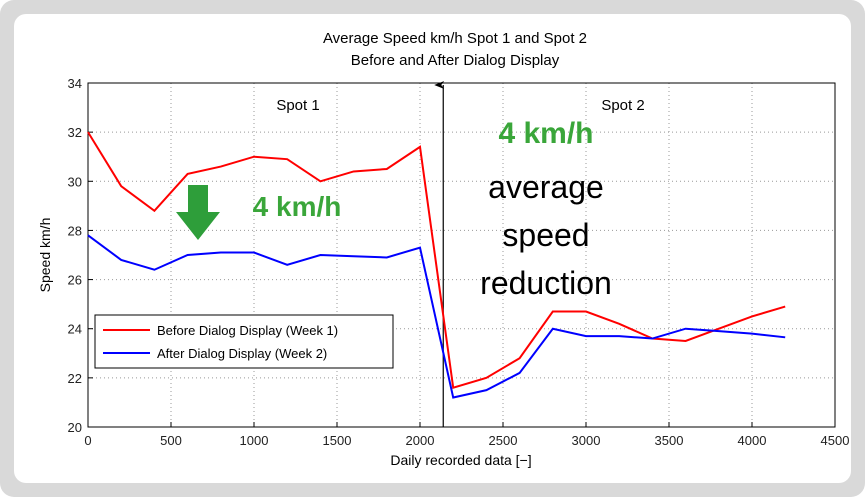 The image size is (865, 502). Describe the element at coordinates (545, 235) in the screenshot. I see `reduction-note: speed` at that location.